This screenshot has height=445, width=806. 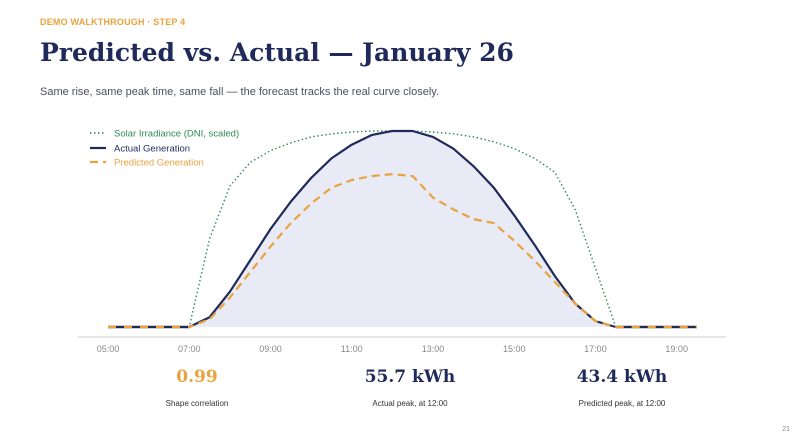 I want to click on x-tick-label: 15:00, so click(x=514, y=349).